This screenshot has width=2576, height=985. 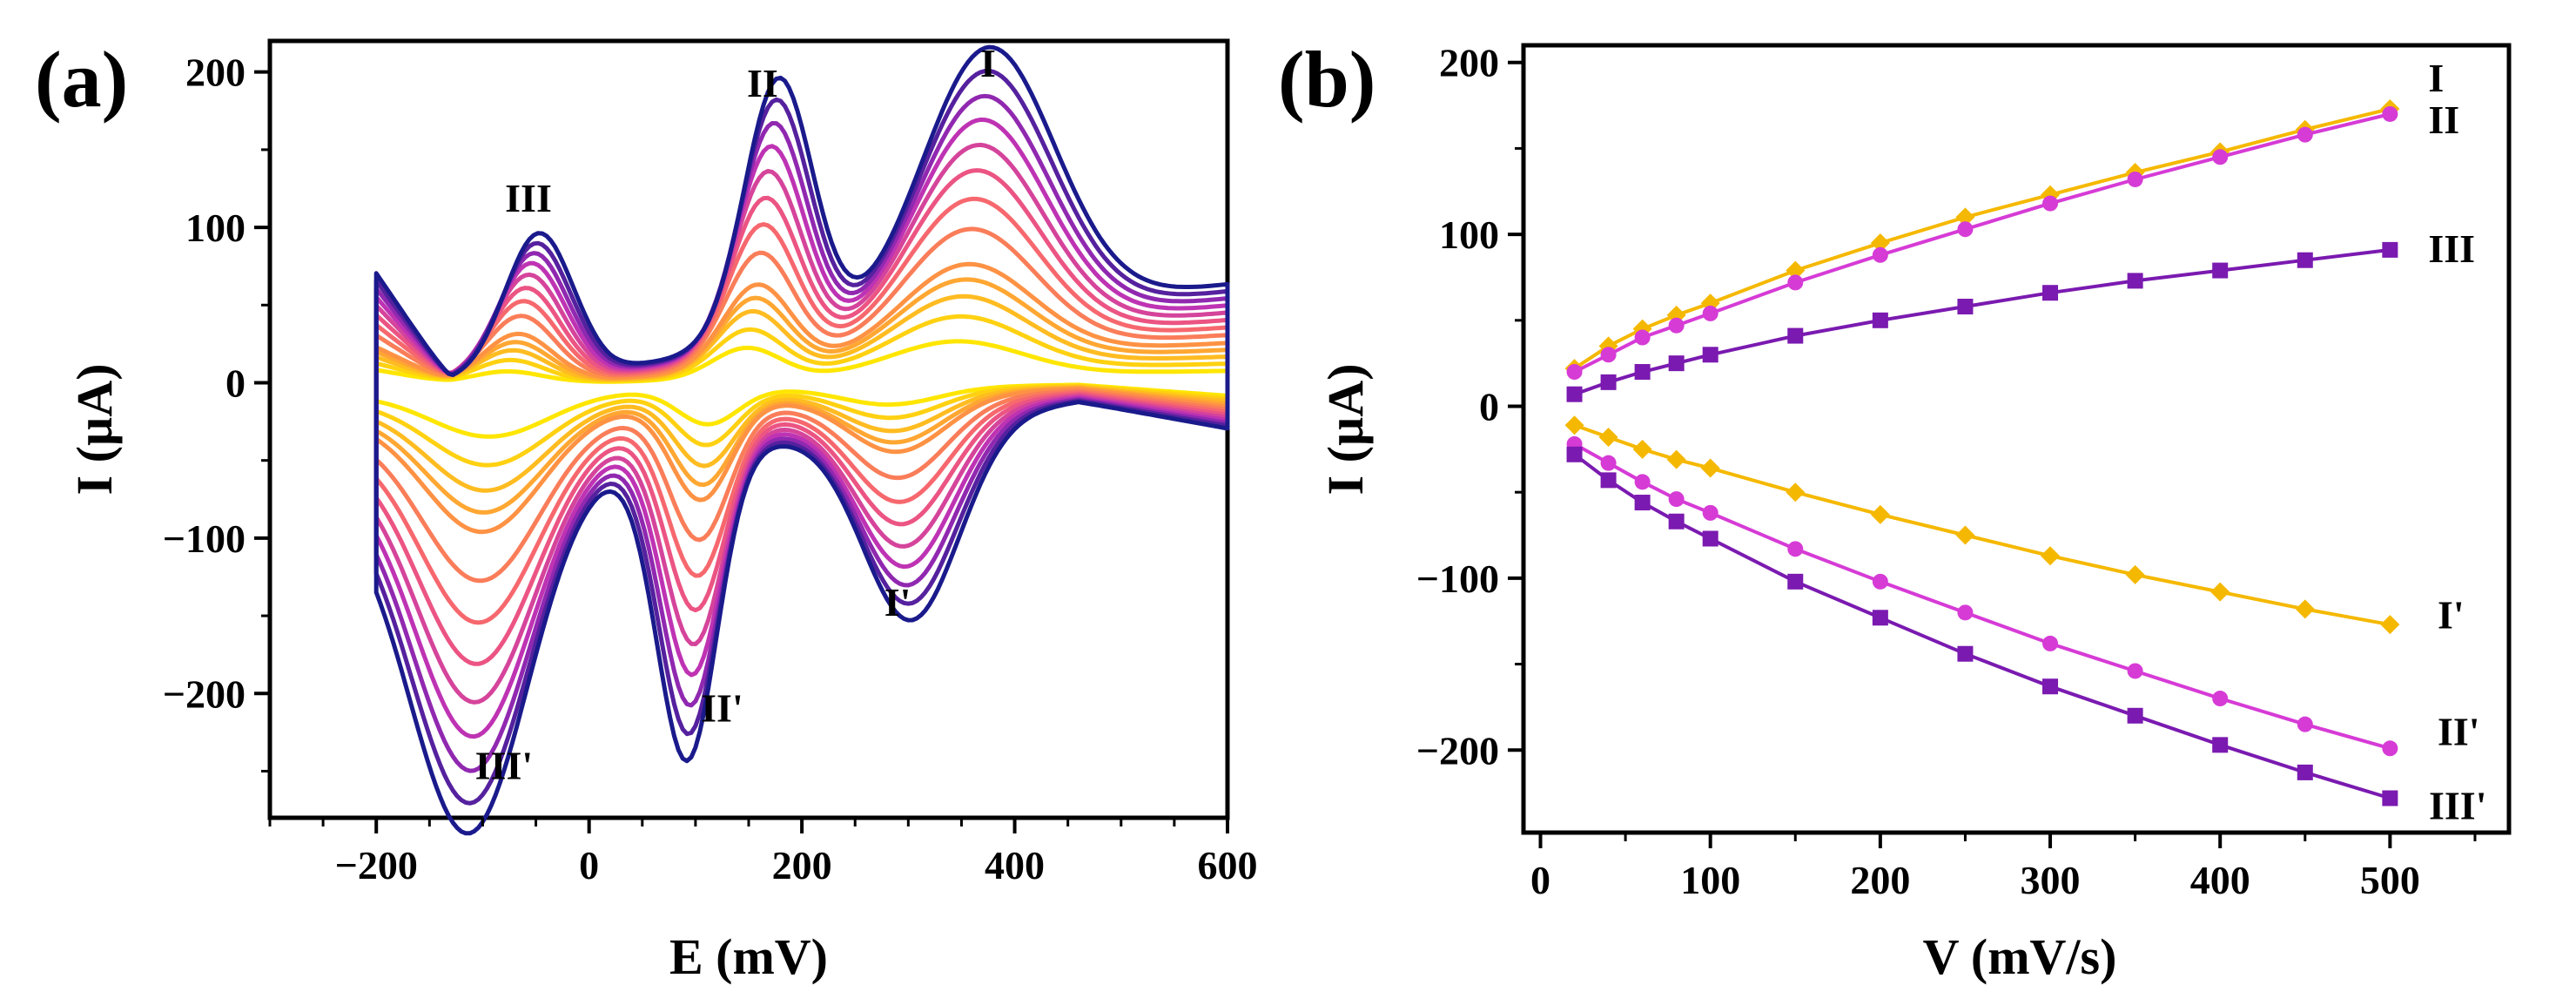 What do you see at coordinates (528, 198) in the screenshot?
I see `peak-label: III` at bounding box center [528, 198].